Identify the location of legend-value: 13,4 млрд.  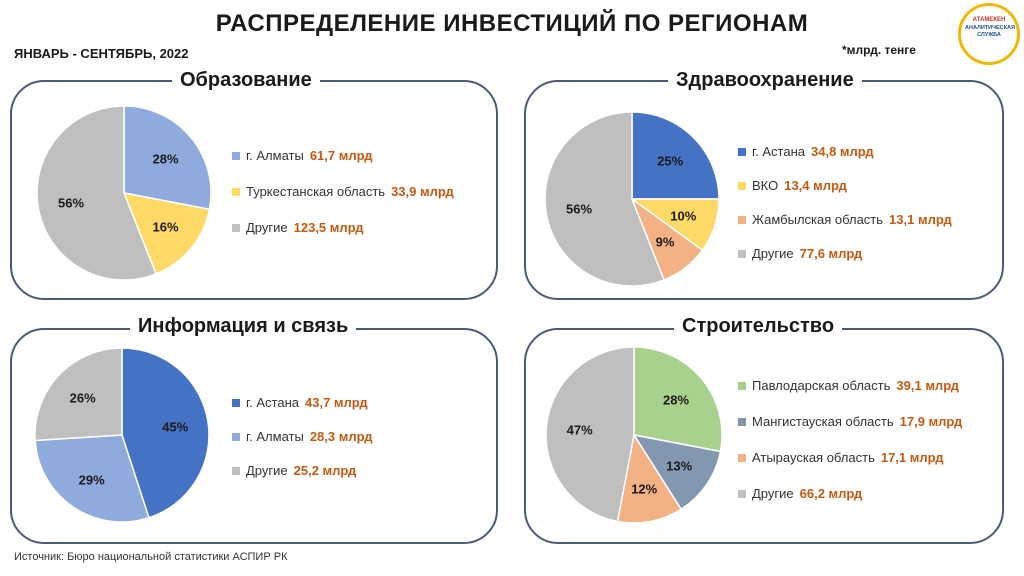
(815, 185).